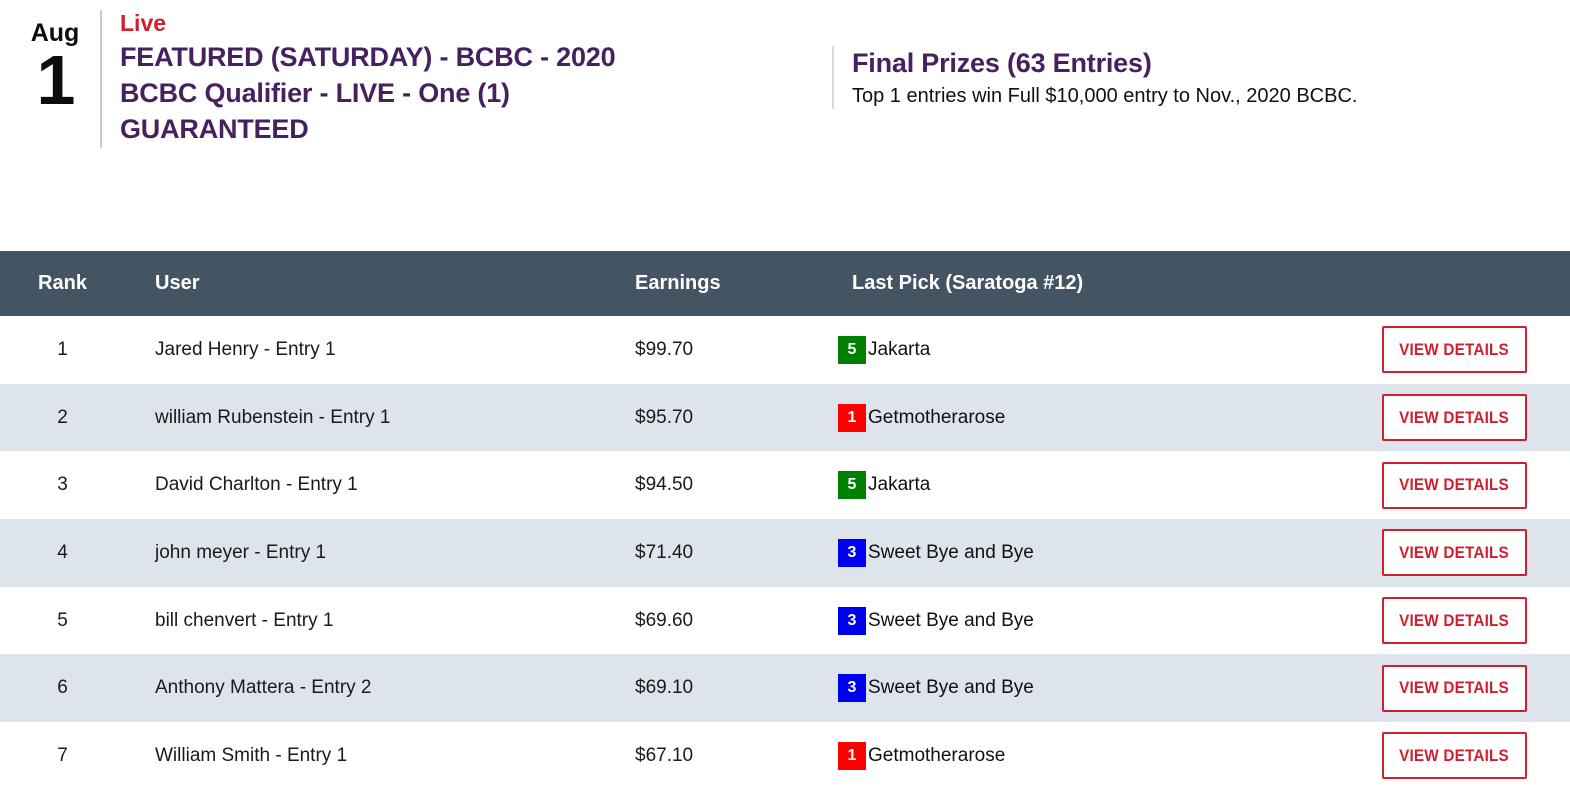 Image resolution: width=1570 pixels, height=790 pixels. I want to click on user-cell: Anthony Mattera - Entry 2, so click(263, 688).